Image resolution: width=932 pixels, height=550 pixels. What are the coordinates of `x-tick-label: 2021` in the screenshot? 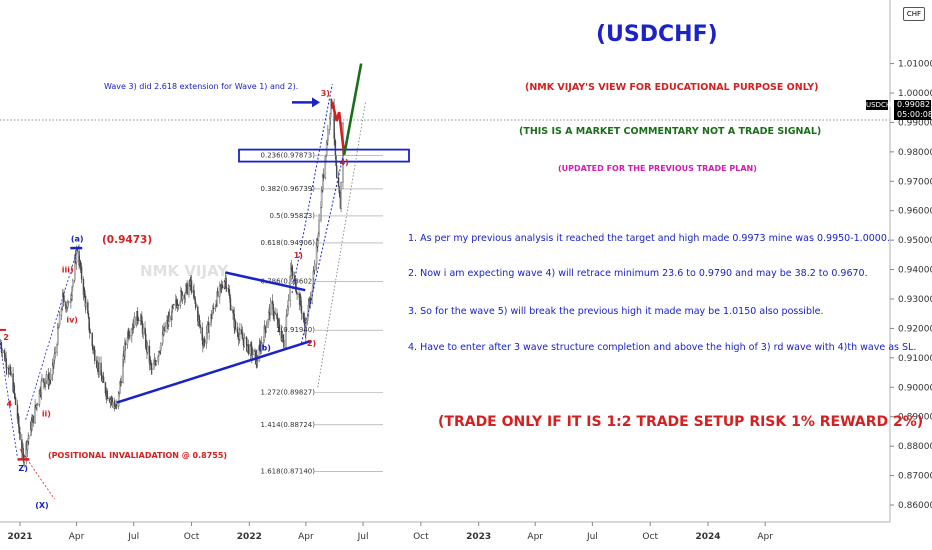 It's located at (19, 537).